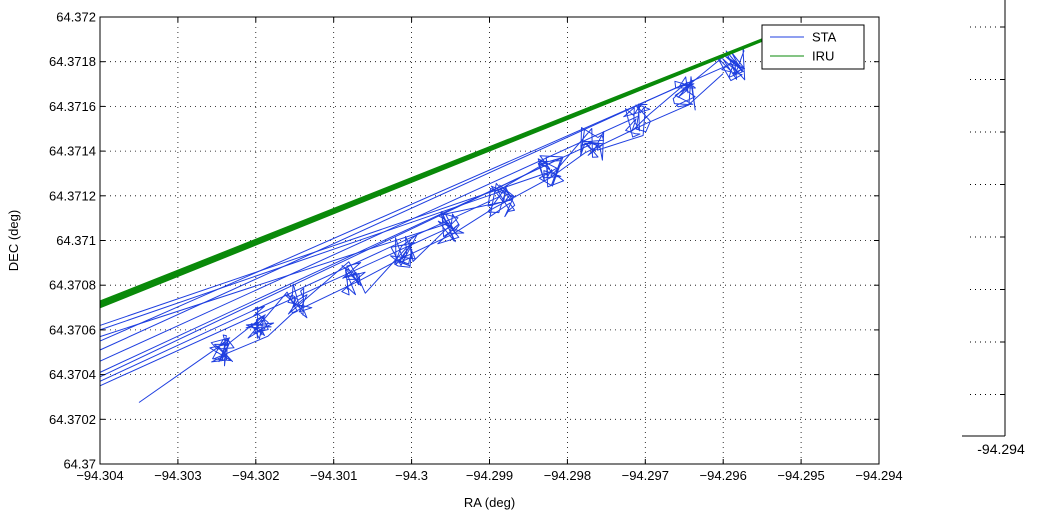 Image resolution: width=1041 pixels, height=518 pixels. Describe the element at coordinates (723, 475) in the screenshot. I see `x-tick-label: −94.296` at that location.